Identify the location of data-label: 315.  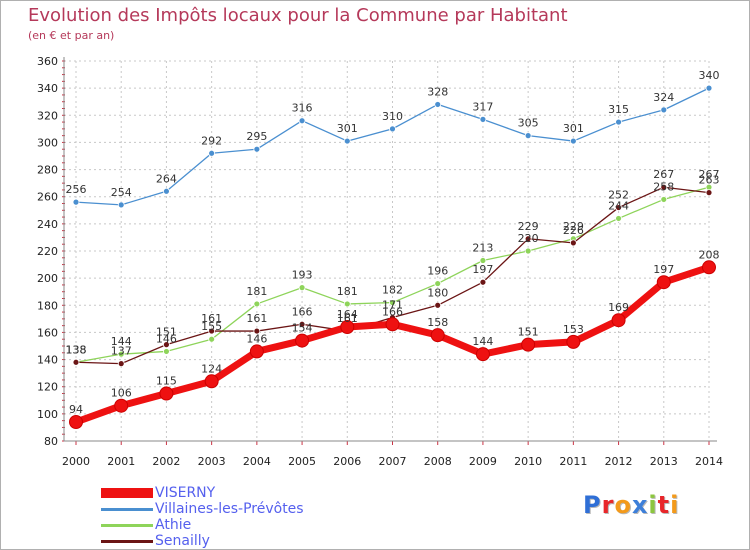
(618, 109).